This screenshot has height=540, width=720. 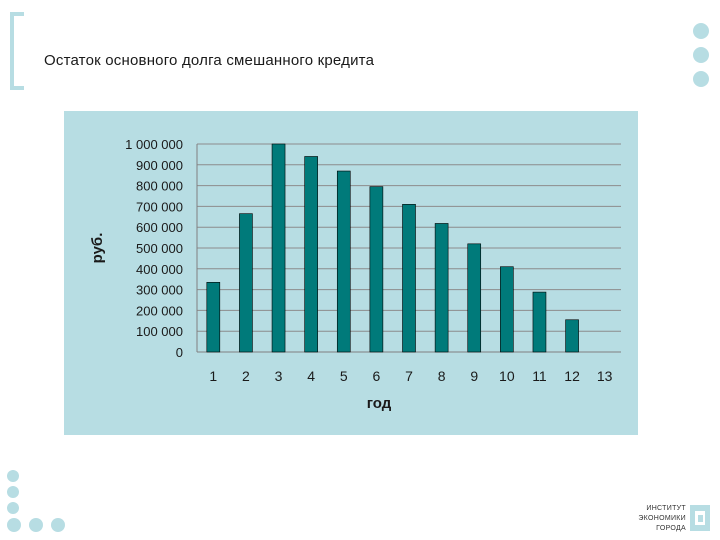 I want to click on x-tick-label: 2, so click(x=246, y=376).